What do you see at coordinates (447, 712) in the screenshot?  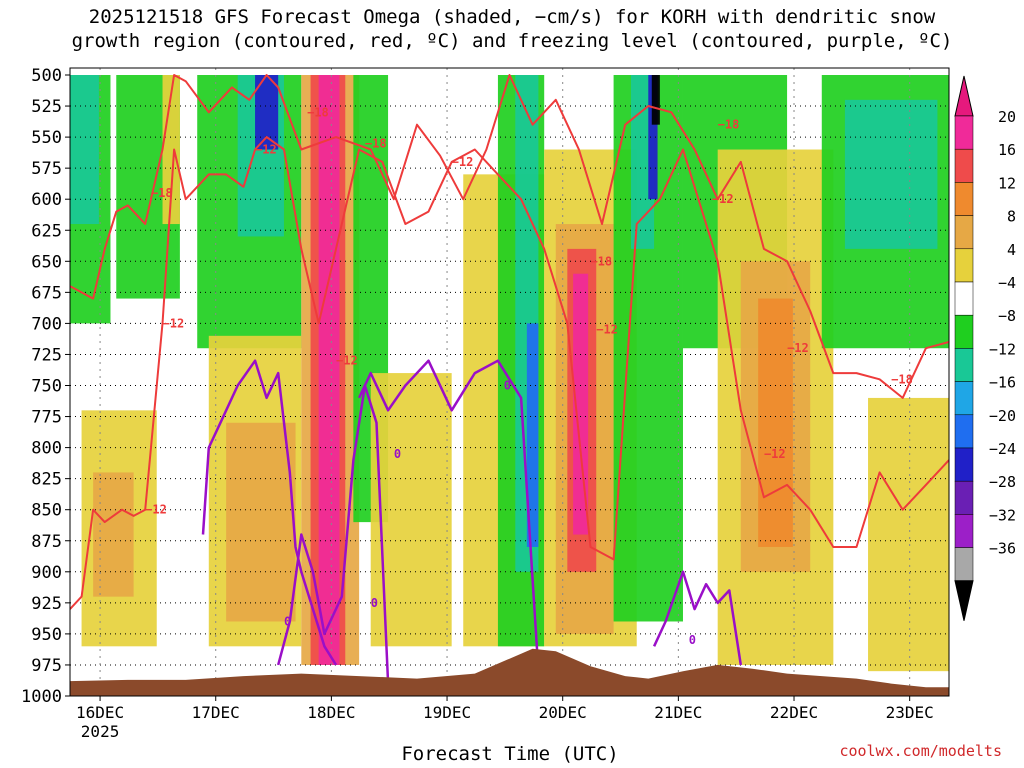 I see `x-tick-label-3: 19DEC` at bounding box center [447, 712].